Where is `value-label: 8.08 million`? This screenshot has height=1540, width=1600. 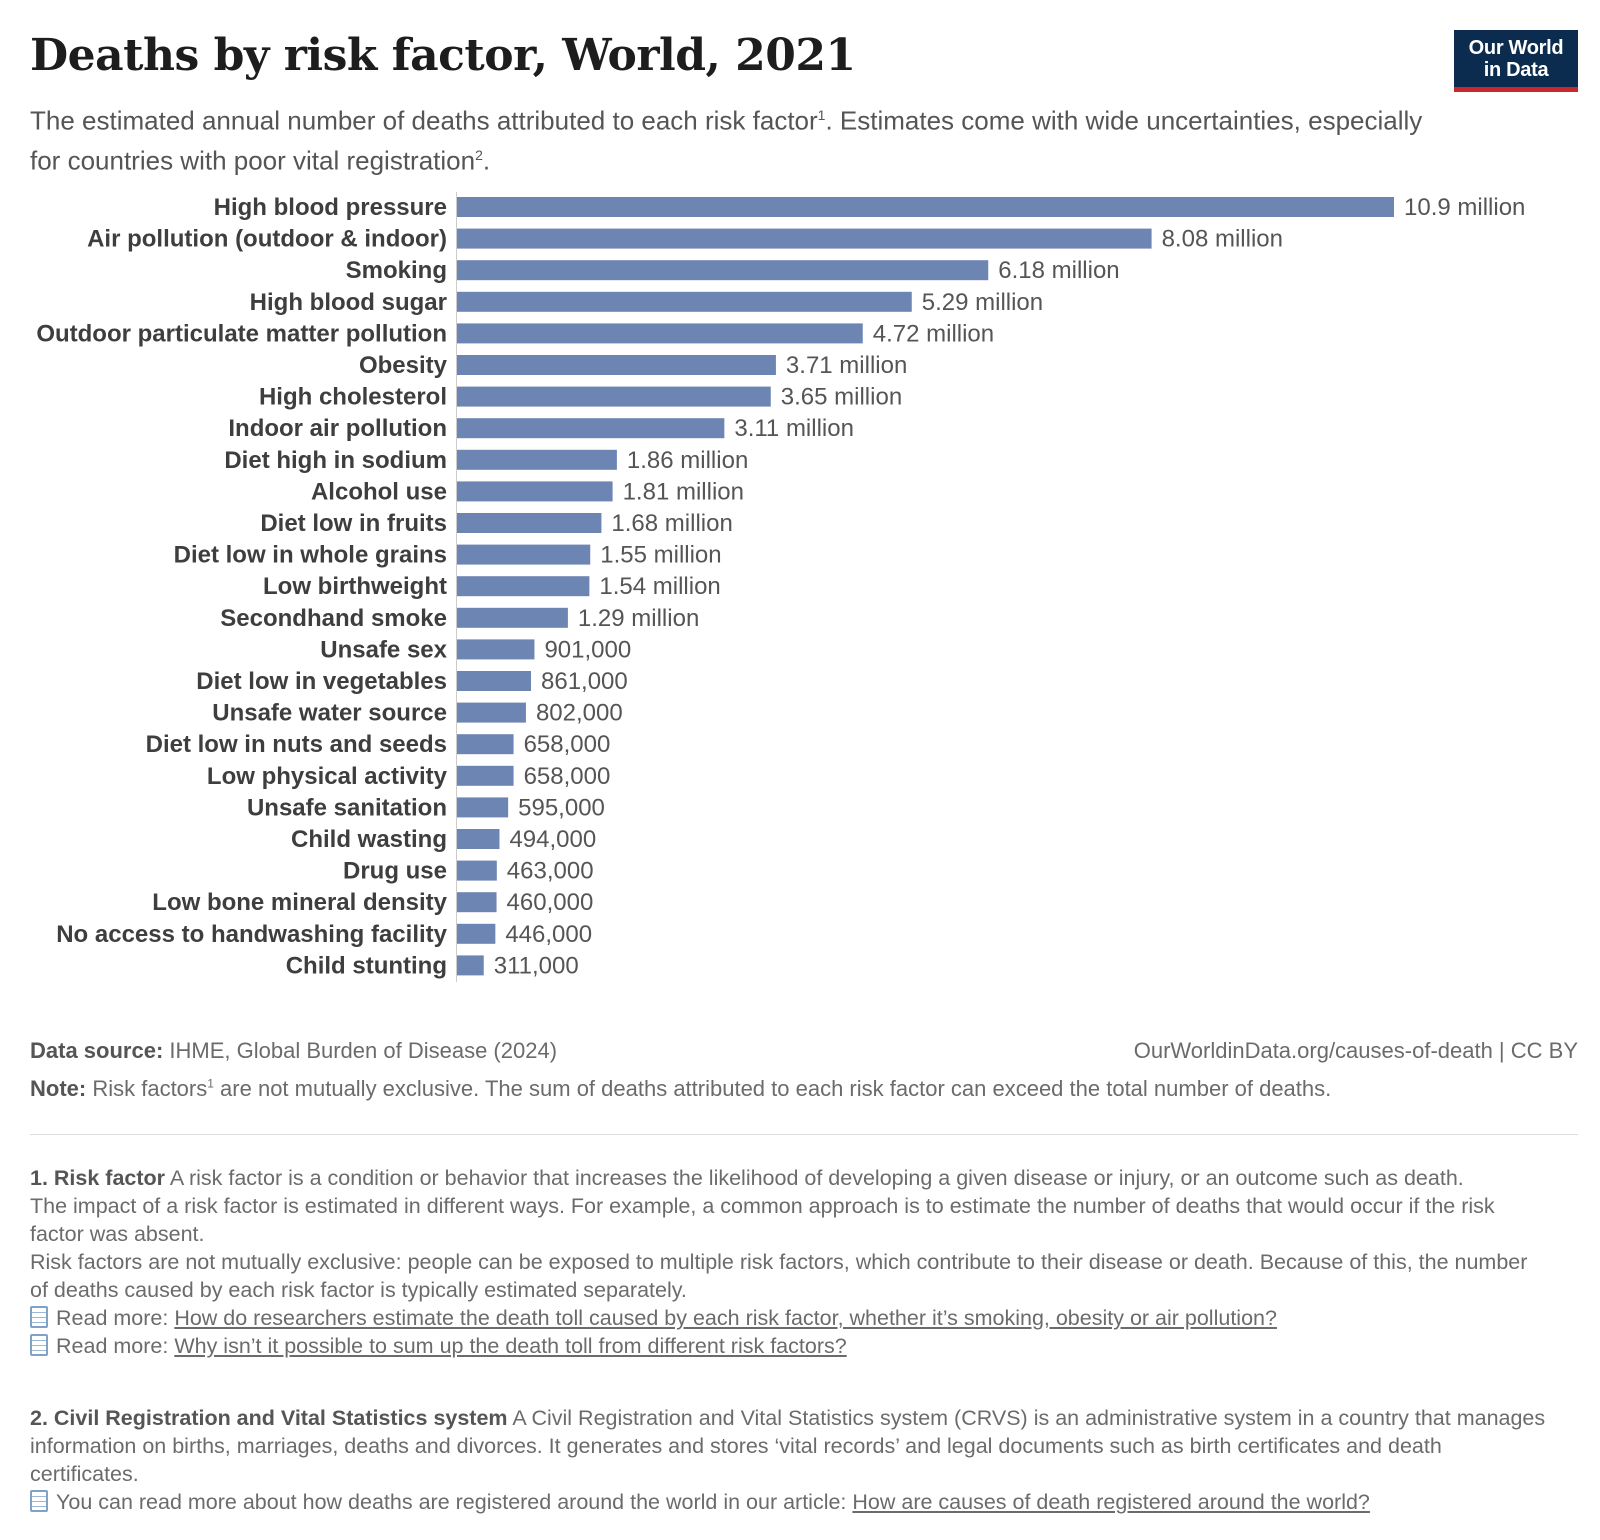
value-label: 8.08 million is located at coordinates (1222, 239).